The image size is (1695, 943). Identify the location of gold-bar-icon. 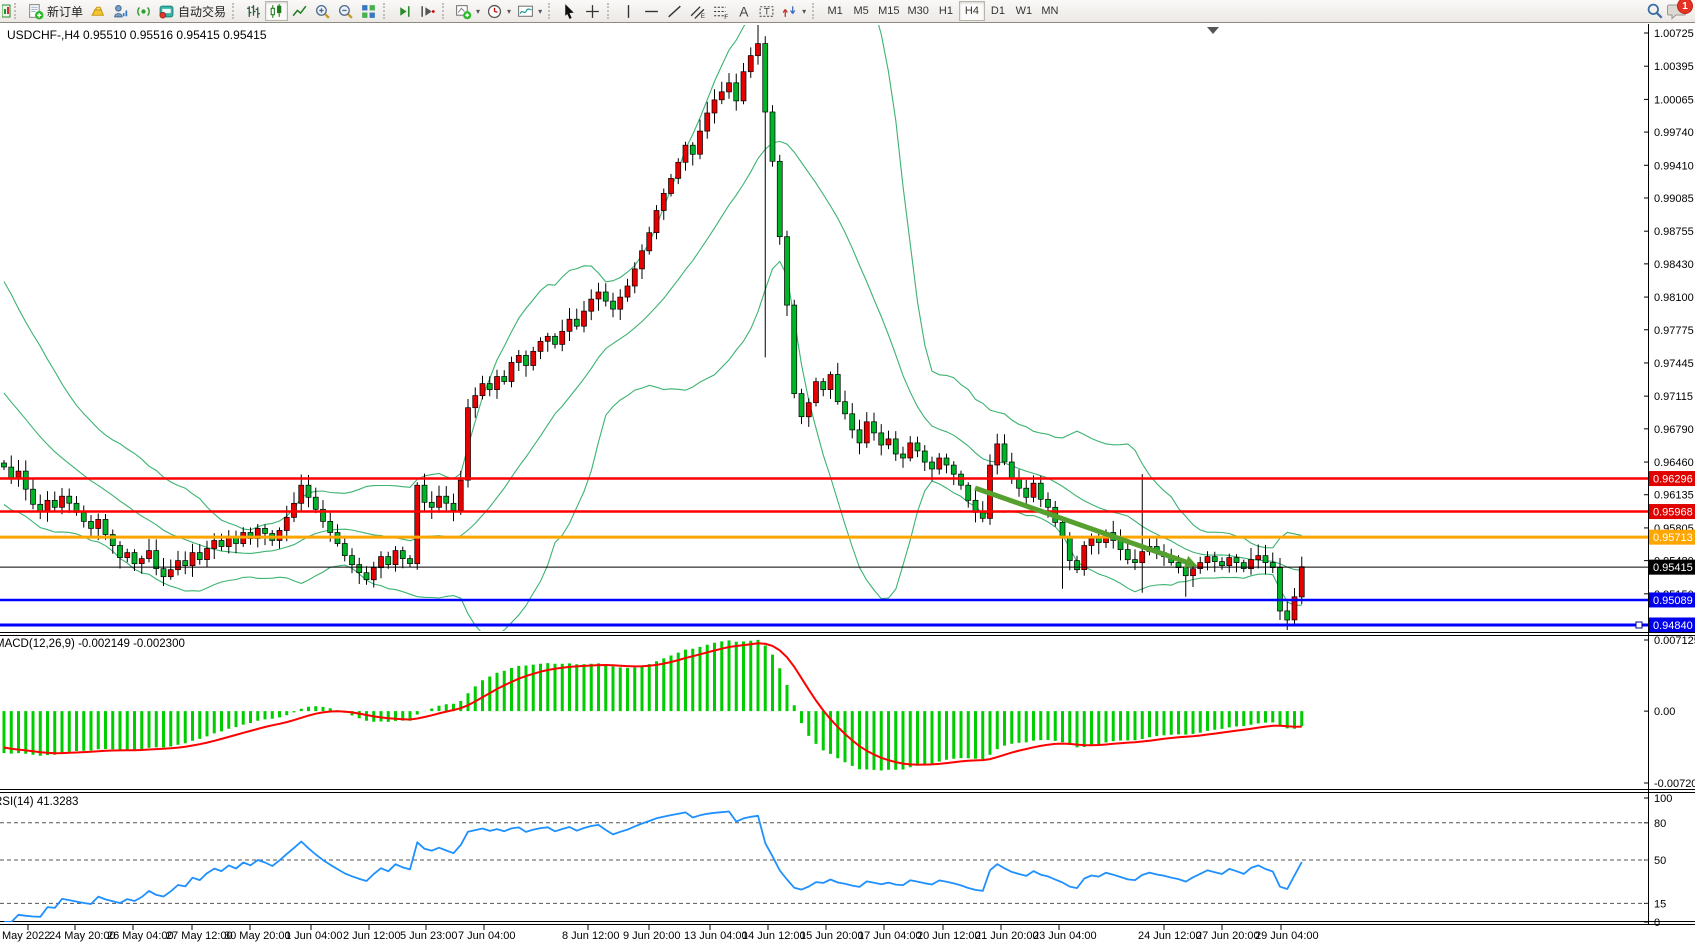
(98, 11).